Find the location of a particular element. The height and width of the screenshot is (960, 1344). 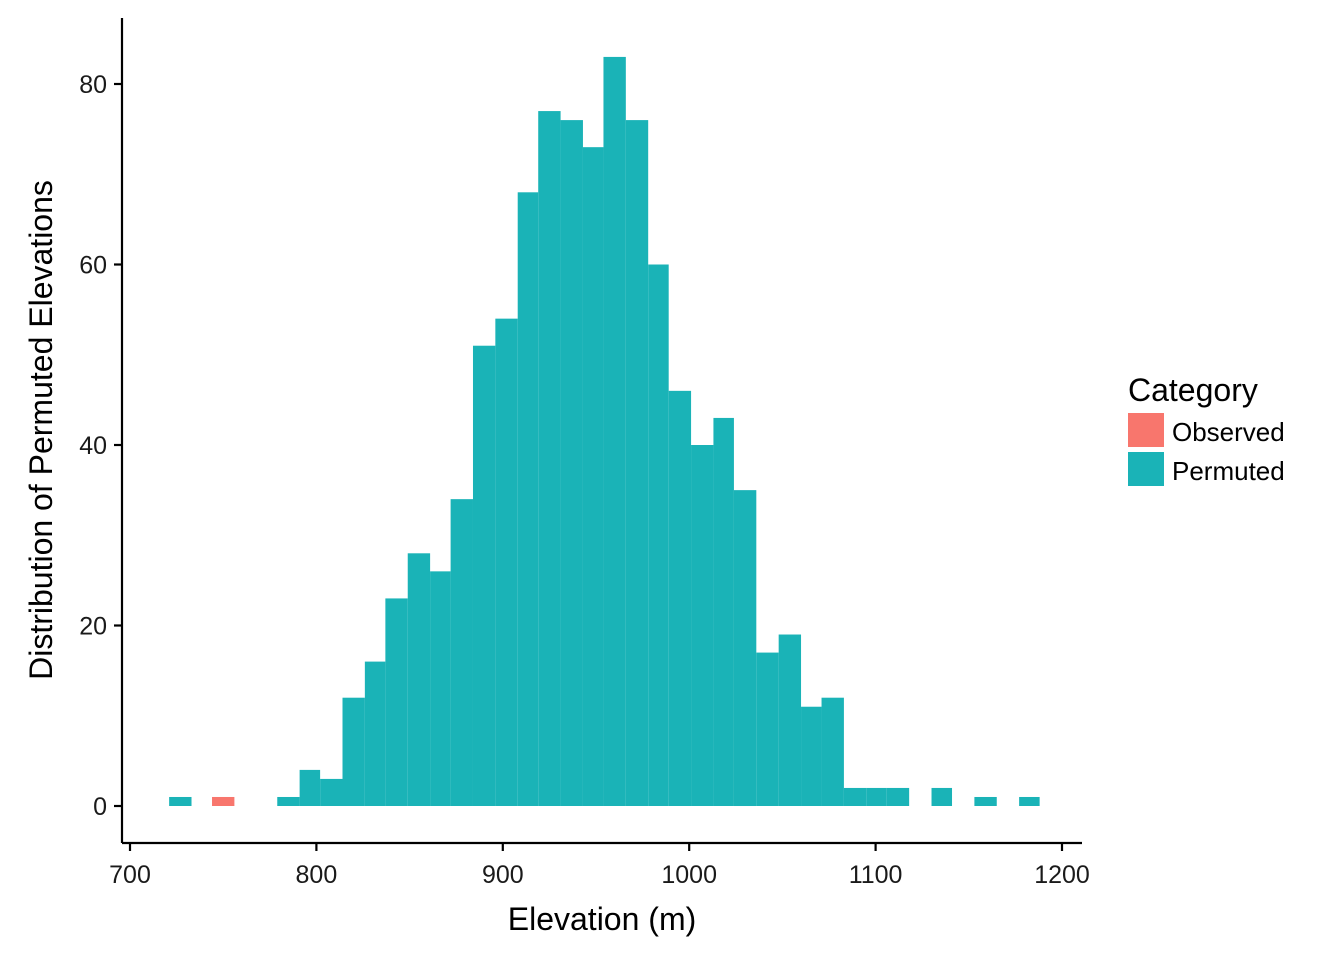

legend-label-observed: Observed is located at coordinates (1228, 432).